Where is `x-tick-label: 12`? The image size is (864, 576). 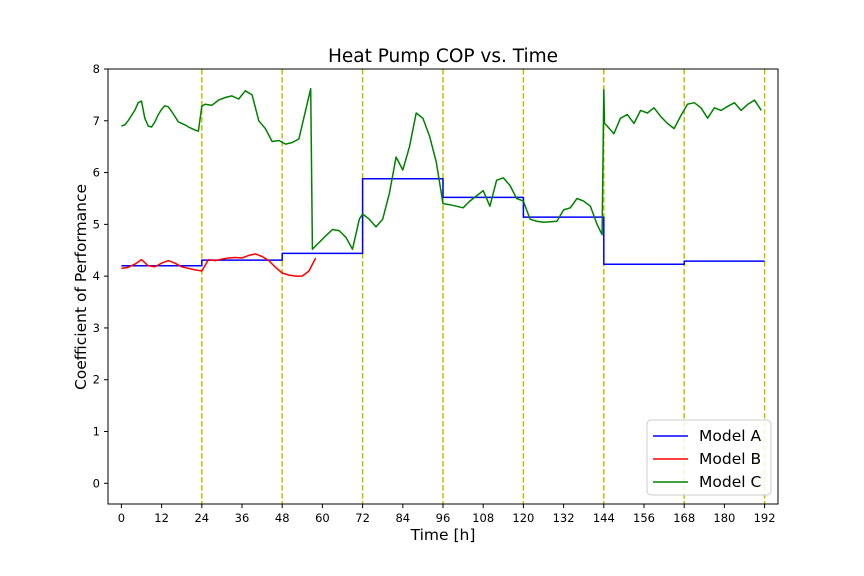 x-tick-label: 12 is located at coordinates (161, 518).